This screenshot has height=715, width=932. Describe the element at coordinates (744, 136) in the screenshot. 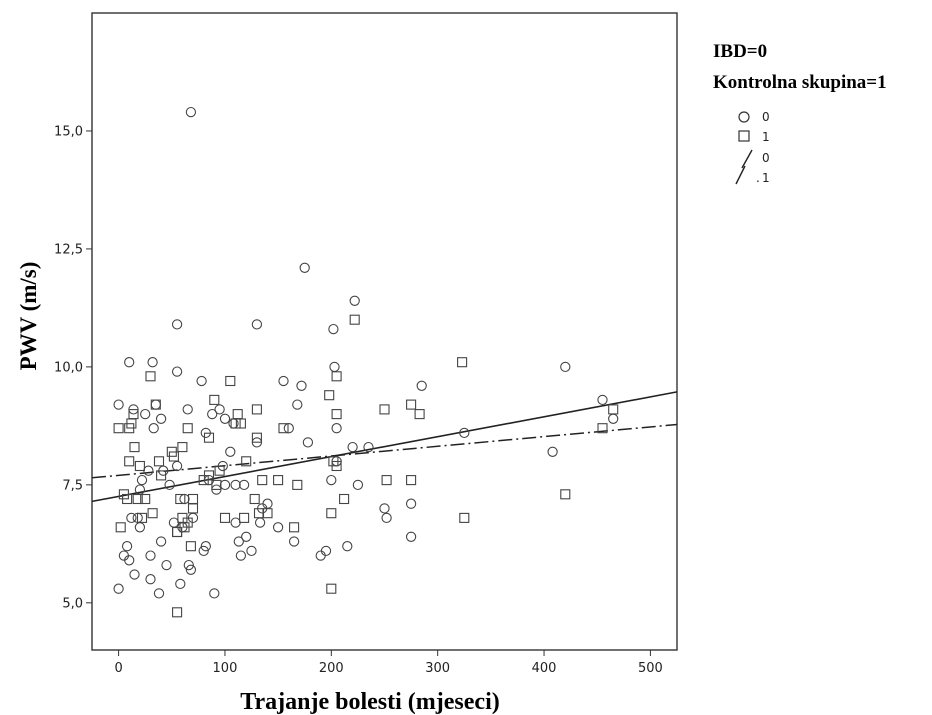

I see `legend-square-marker-icon` at that location.